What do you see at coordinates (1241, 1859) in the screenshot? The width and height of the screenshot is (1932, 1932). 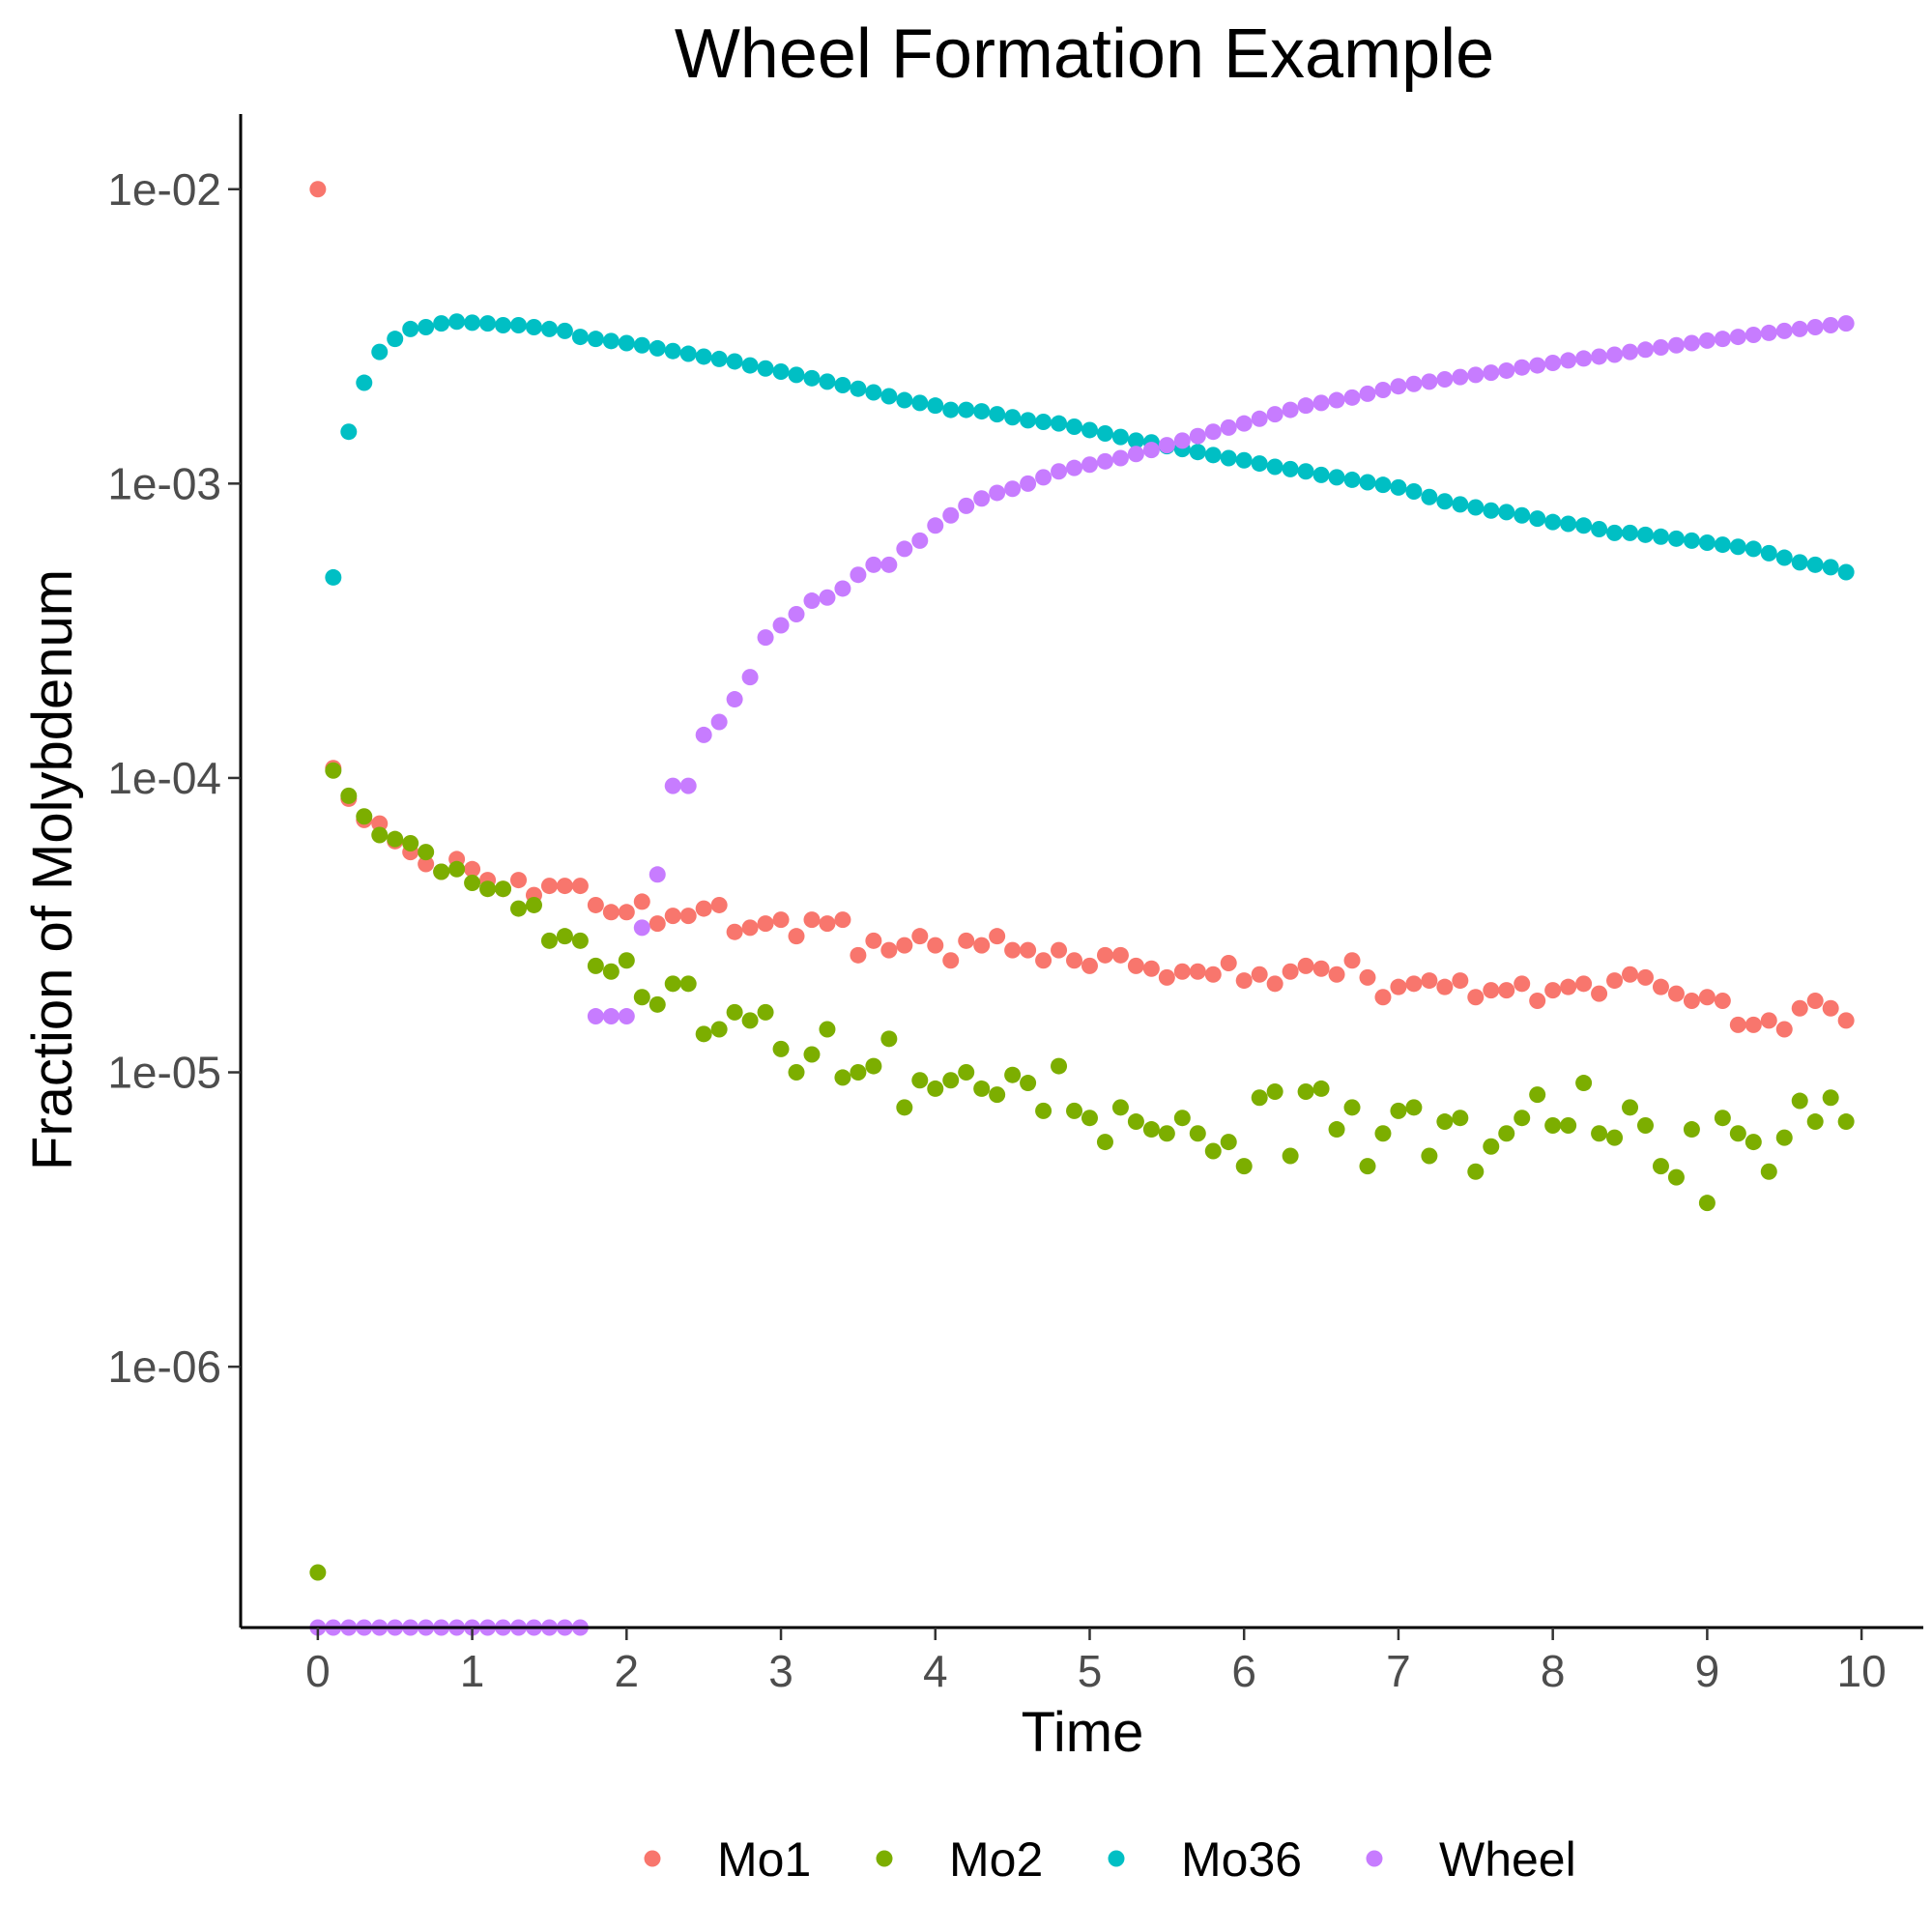 I see `legend-label-mo36: Mo36` at bounding box center [1241, 1859].